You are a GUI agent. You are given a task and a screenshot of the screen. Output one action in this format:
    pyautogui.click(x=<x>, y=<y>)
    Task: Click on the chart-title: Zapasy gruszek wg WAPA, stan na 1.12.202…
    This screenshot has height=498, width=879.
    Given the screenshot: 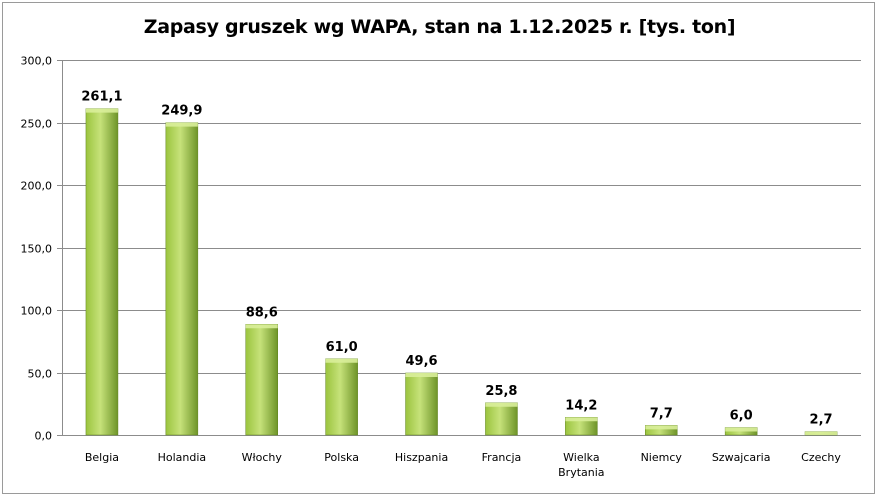 What is the action you would take?
    pyautogui.click(x=439, y=27)
    